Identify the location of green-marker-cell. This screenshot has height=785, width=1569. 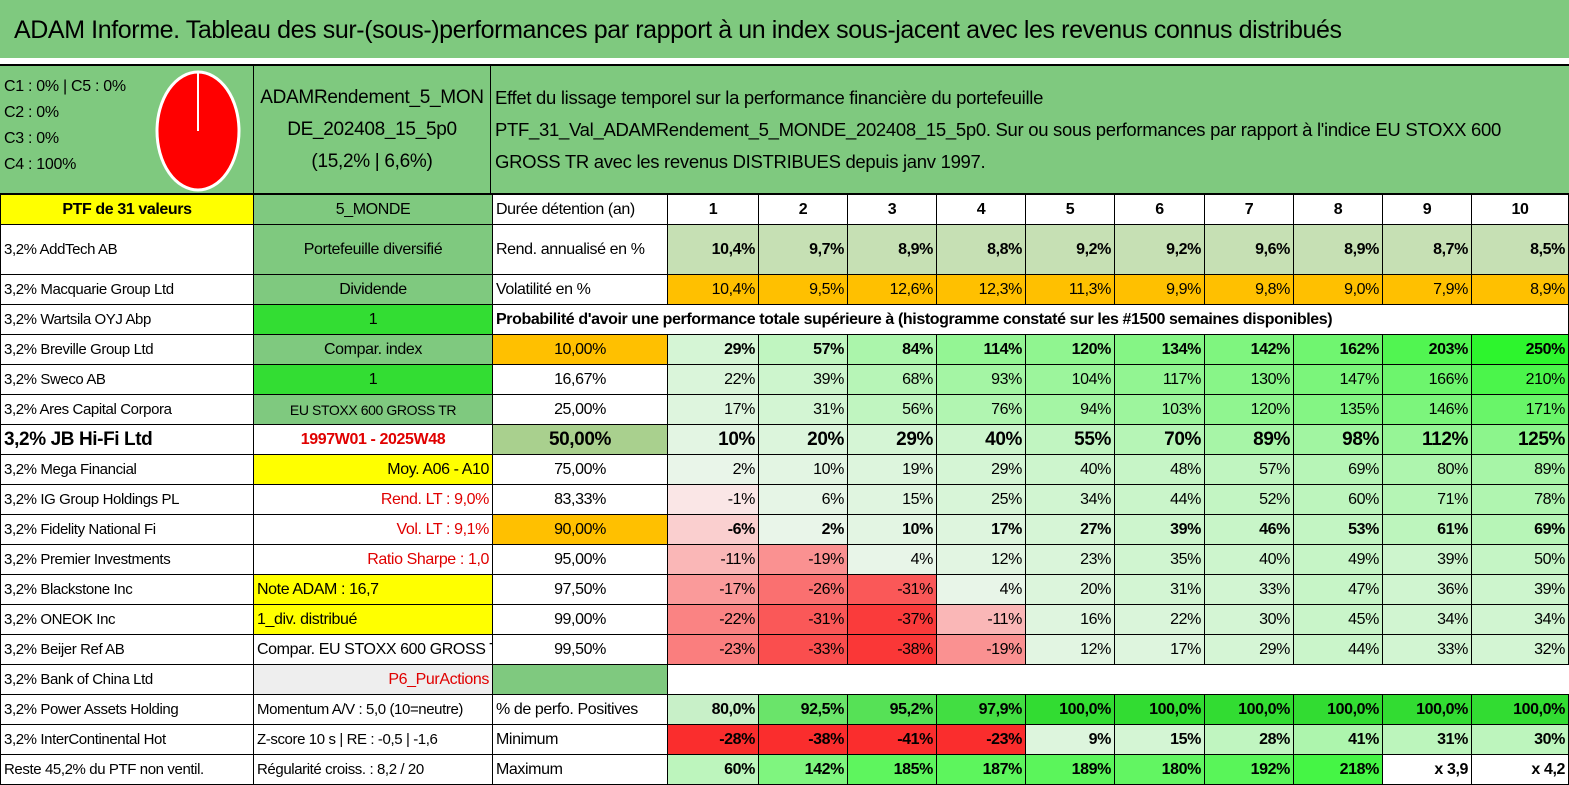
(580, 679).